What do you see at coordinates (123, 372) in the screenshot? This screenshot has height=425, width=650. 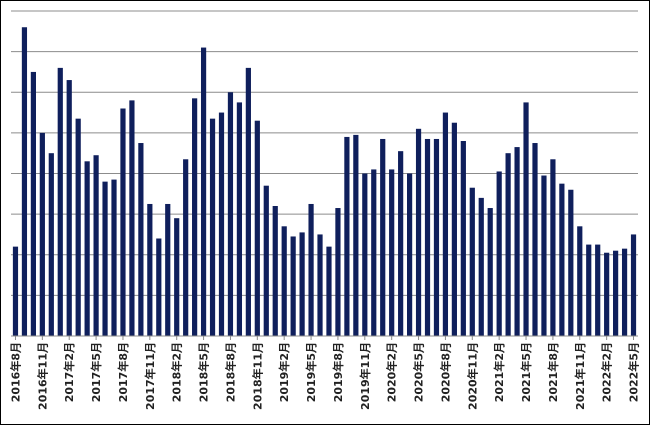 I see `x-tick-label: 2017年8月` at bounding box center [123, 372].